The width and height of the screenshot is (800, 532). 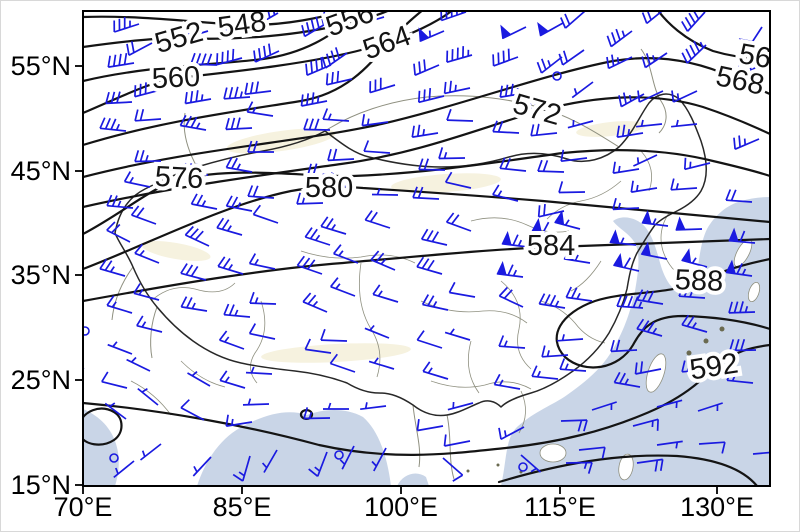 I want to click on y-tick-label: 25°N, so click(x=41, y=380).